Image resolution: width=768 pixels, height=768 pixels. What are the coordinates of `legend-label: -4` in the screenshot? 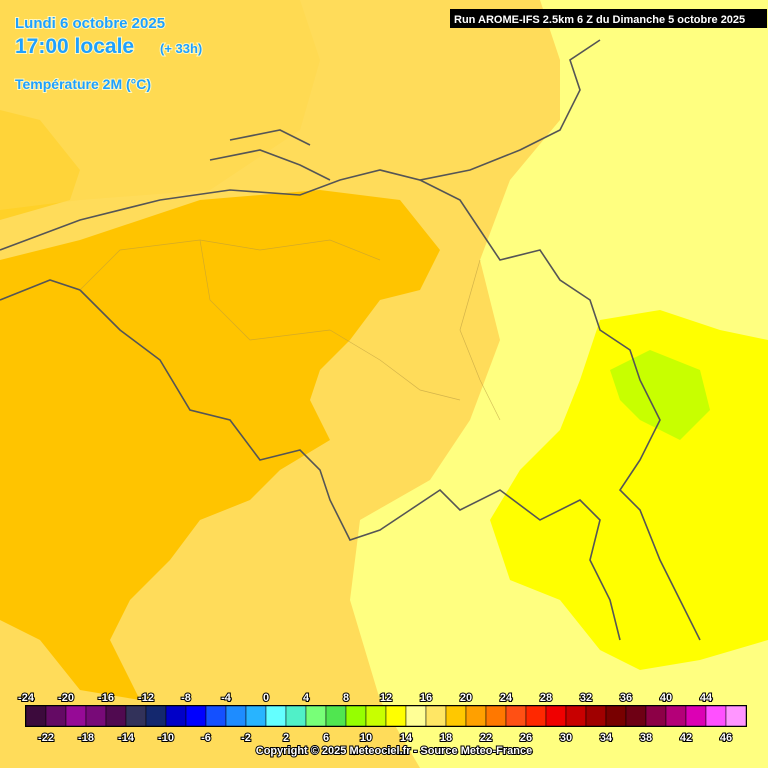 It's located at (226, 698).